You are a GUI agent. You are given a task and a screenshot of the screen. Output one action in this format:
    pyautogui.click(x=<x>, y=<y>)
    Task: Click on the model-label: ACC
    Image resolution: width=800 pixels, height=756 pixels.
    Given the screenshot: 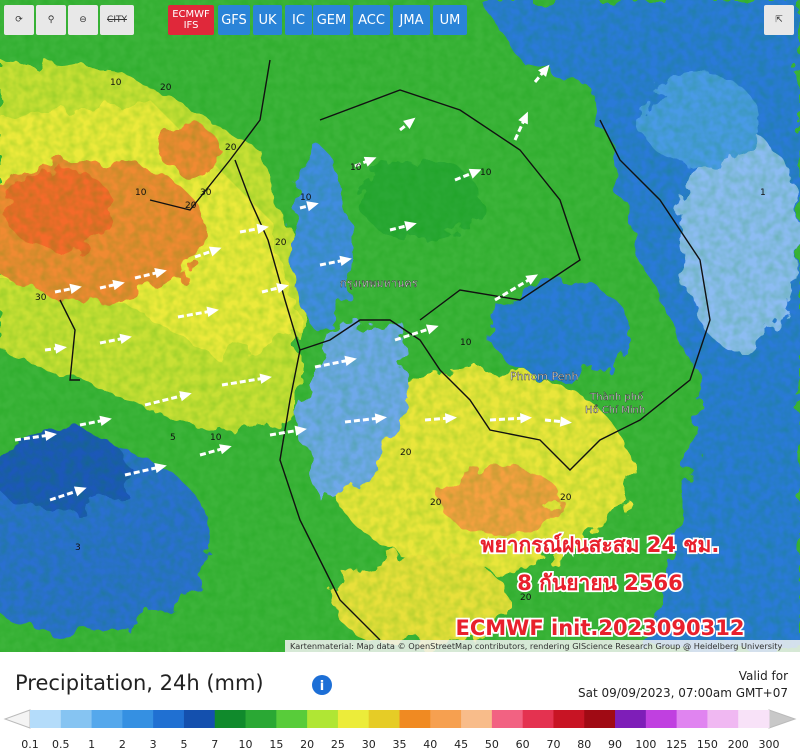 What is the action you would take?
    pyautogui.click(x=371, y=20)
    